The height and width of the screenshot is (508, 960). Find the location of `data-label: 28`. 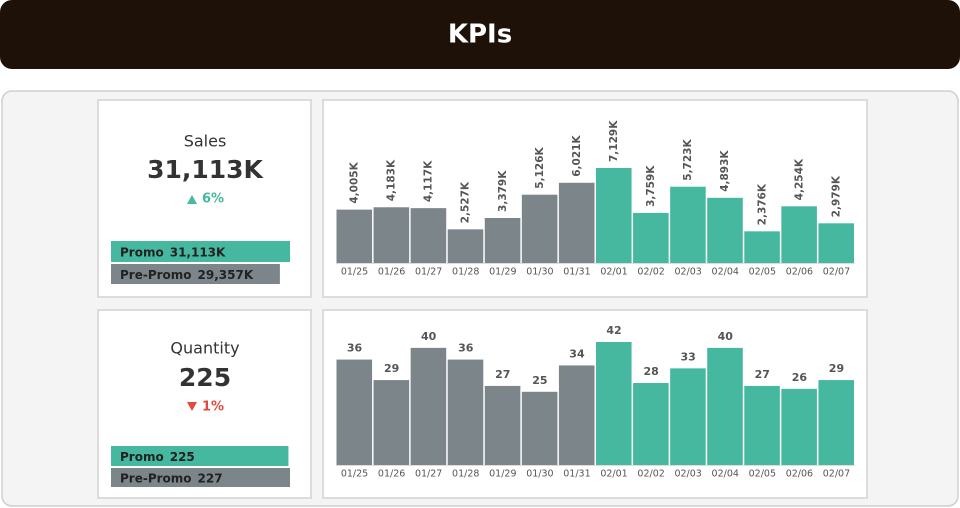

data-label: 28 is located at coordinates (650, 371).